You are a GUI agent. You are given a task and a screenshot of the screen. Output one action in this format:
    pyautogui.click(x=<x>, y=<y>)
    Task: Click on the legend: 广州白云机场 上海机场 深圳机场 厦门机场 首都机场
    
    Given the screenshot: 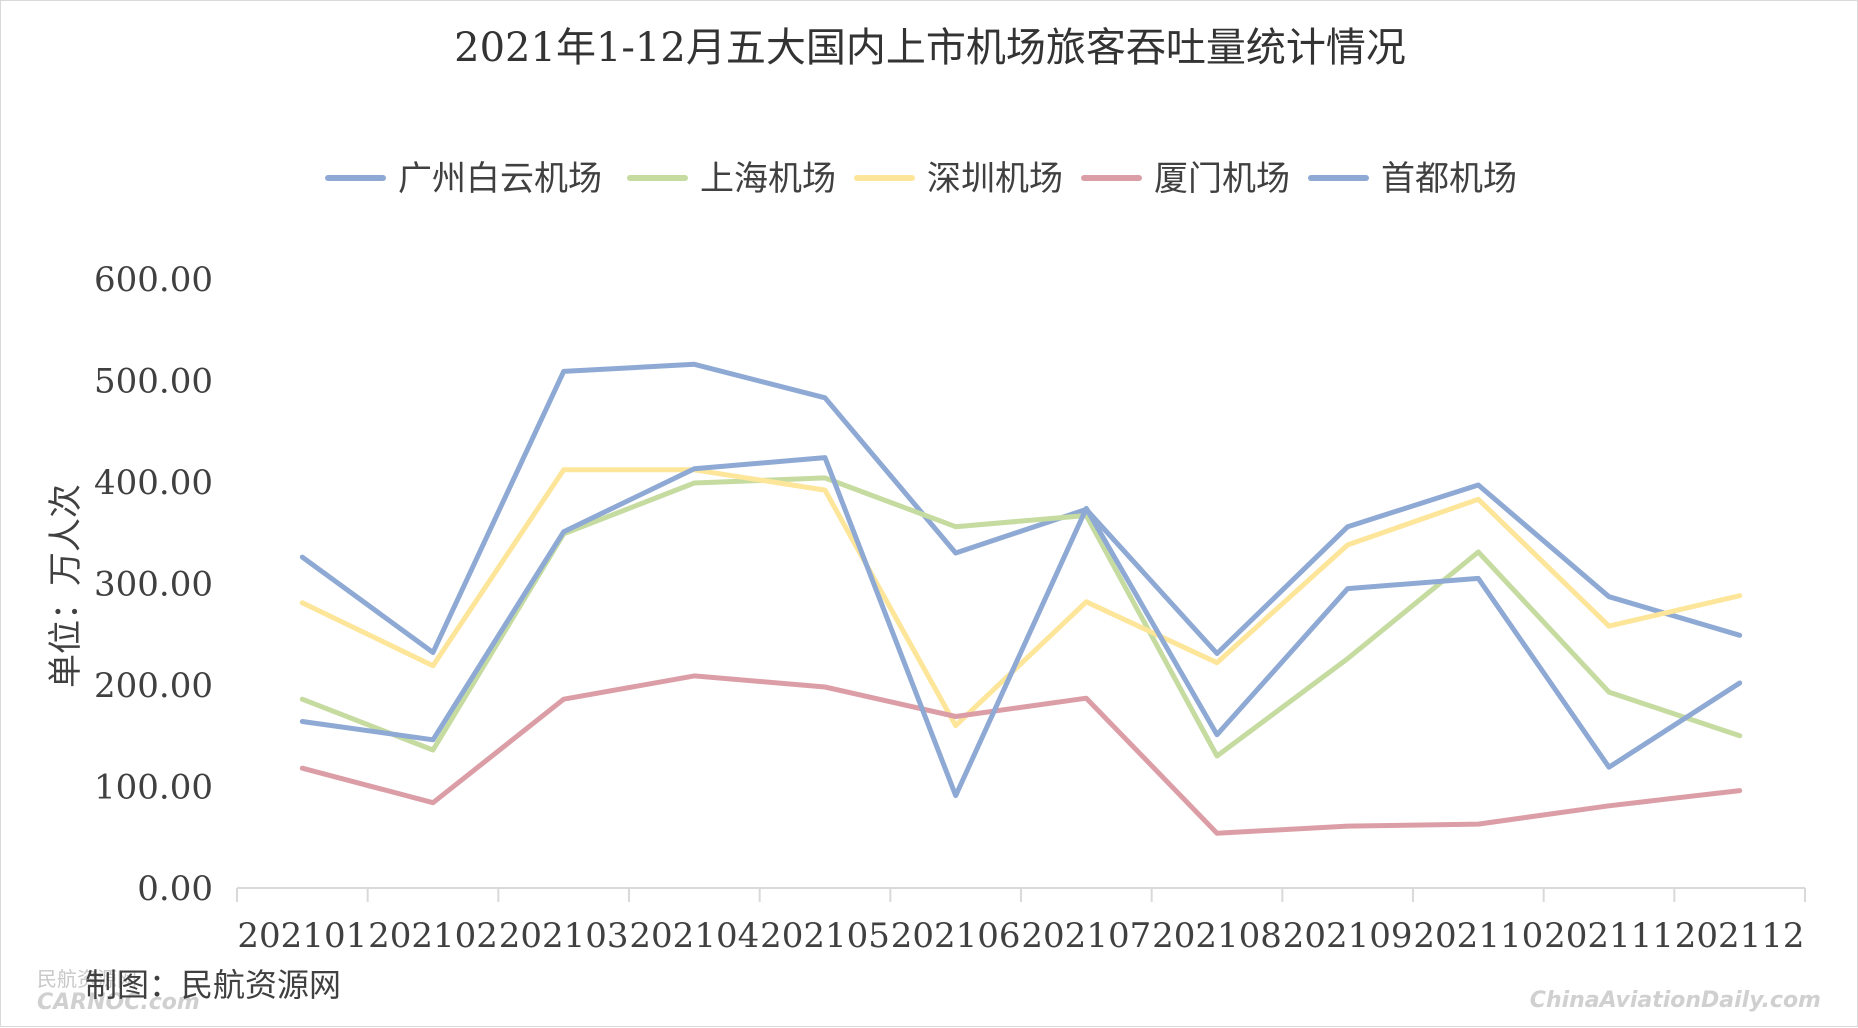 What is the action you would take?
    pyautogui.click(x=921, y=179)
    